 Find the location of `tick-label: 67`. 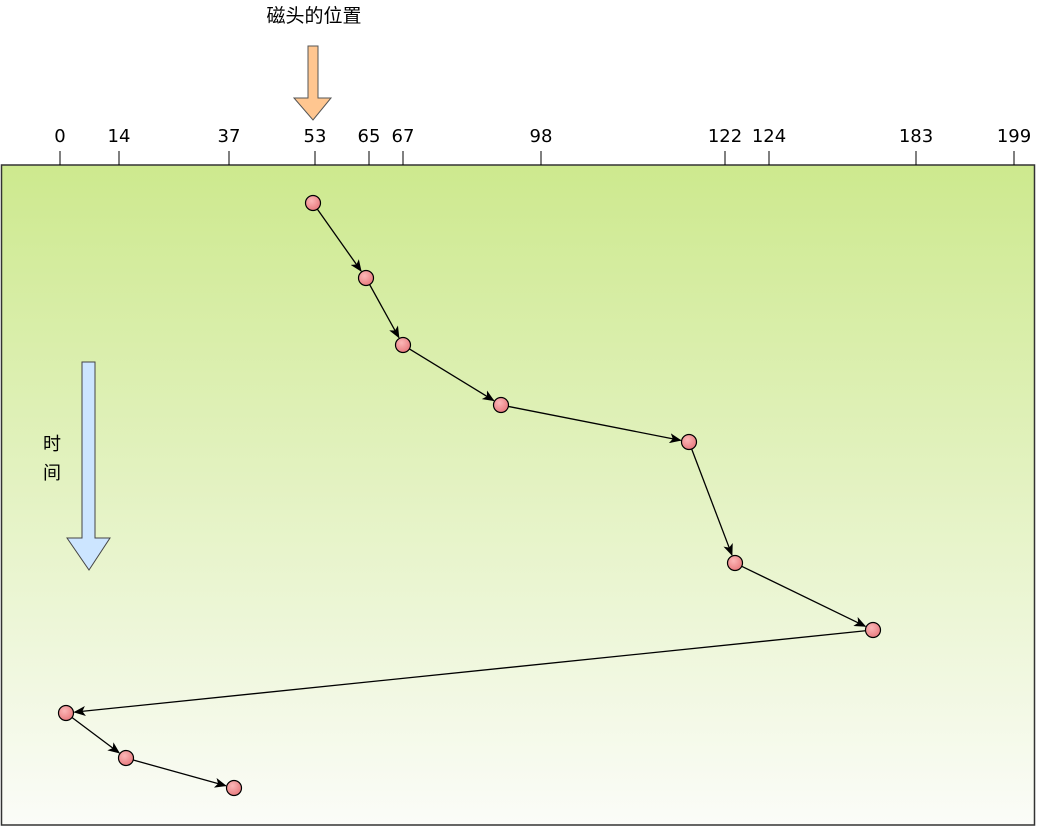

tick-label: 67 is located at coordinates (403, 136).